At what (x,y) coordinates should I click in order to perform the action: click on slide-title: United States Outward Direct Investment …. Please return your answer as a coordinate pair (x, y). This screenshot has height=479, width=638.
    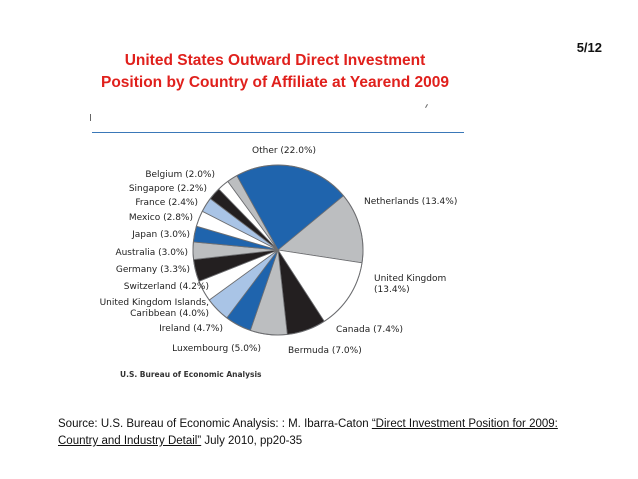
    Looking at the image, I should click on (275, 72).